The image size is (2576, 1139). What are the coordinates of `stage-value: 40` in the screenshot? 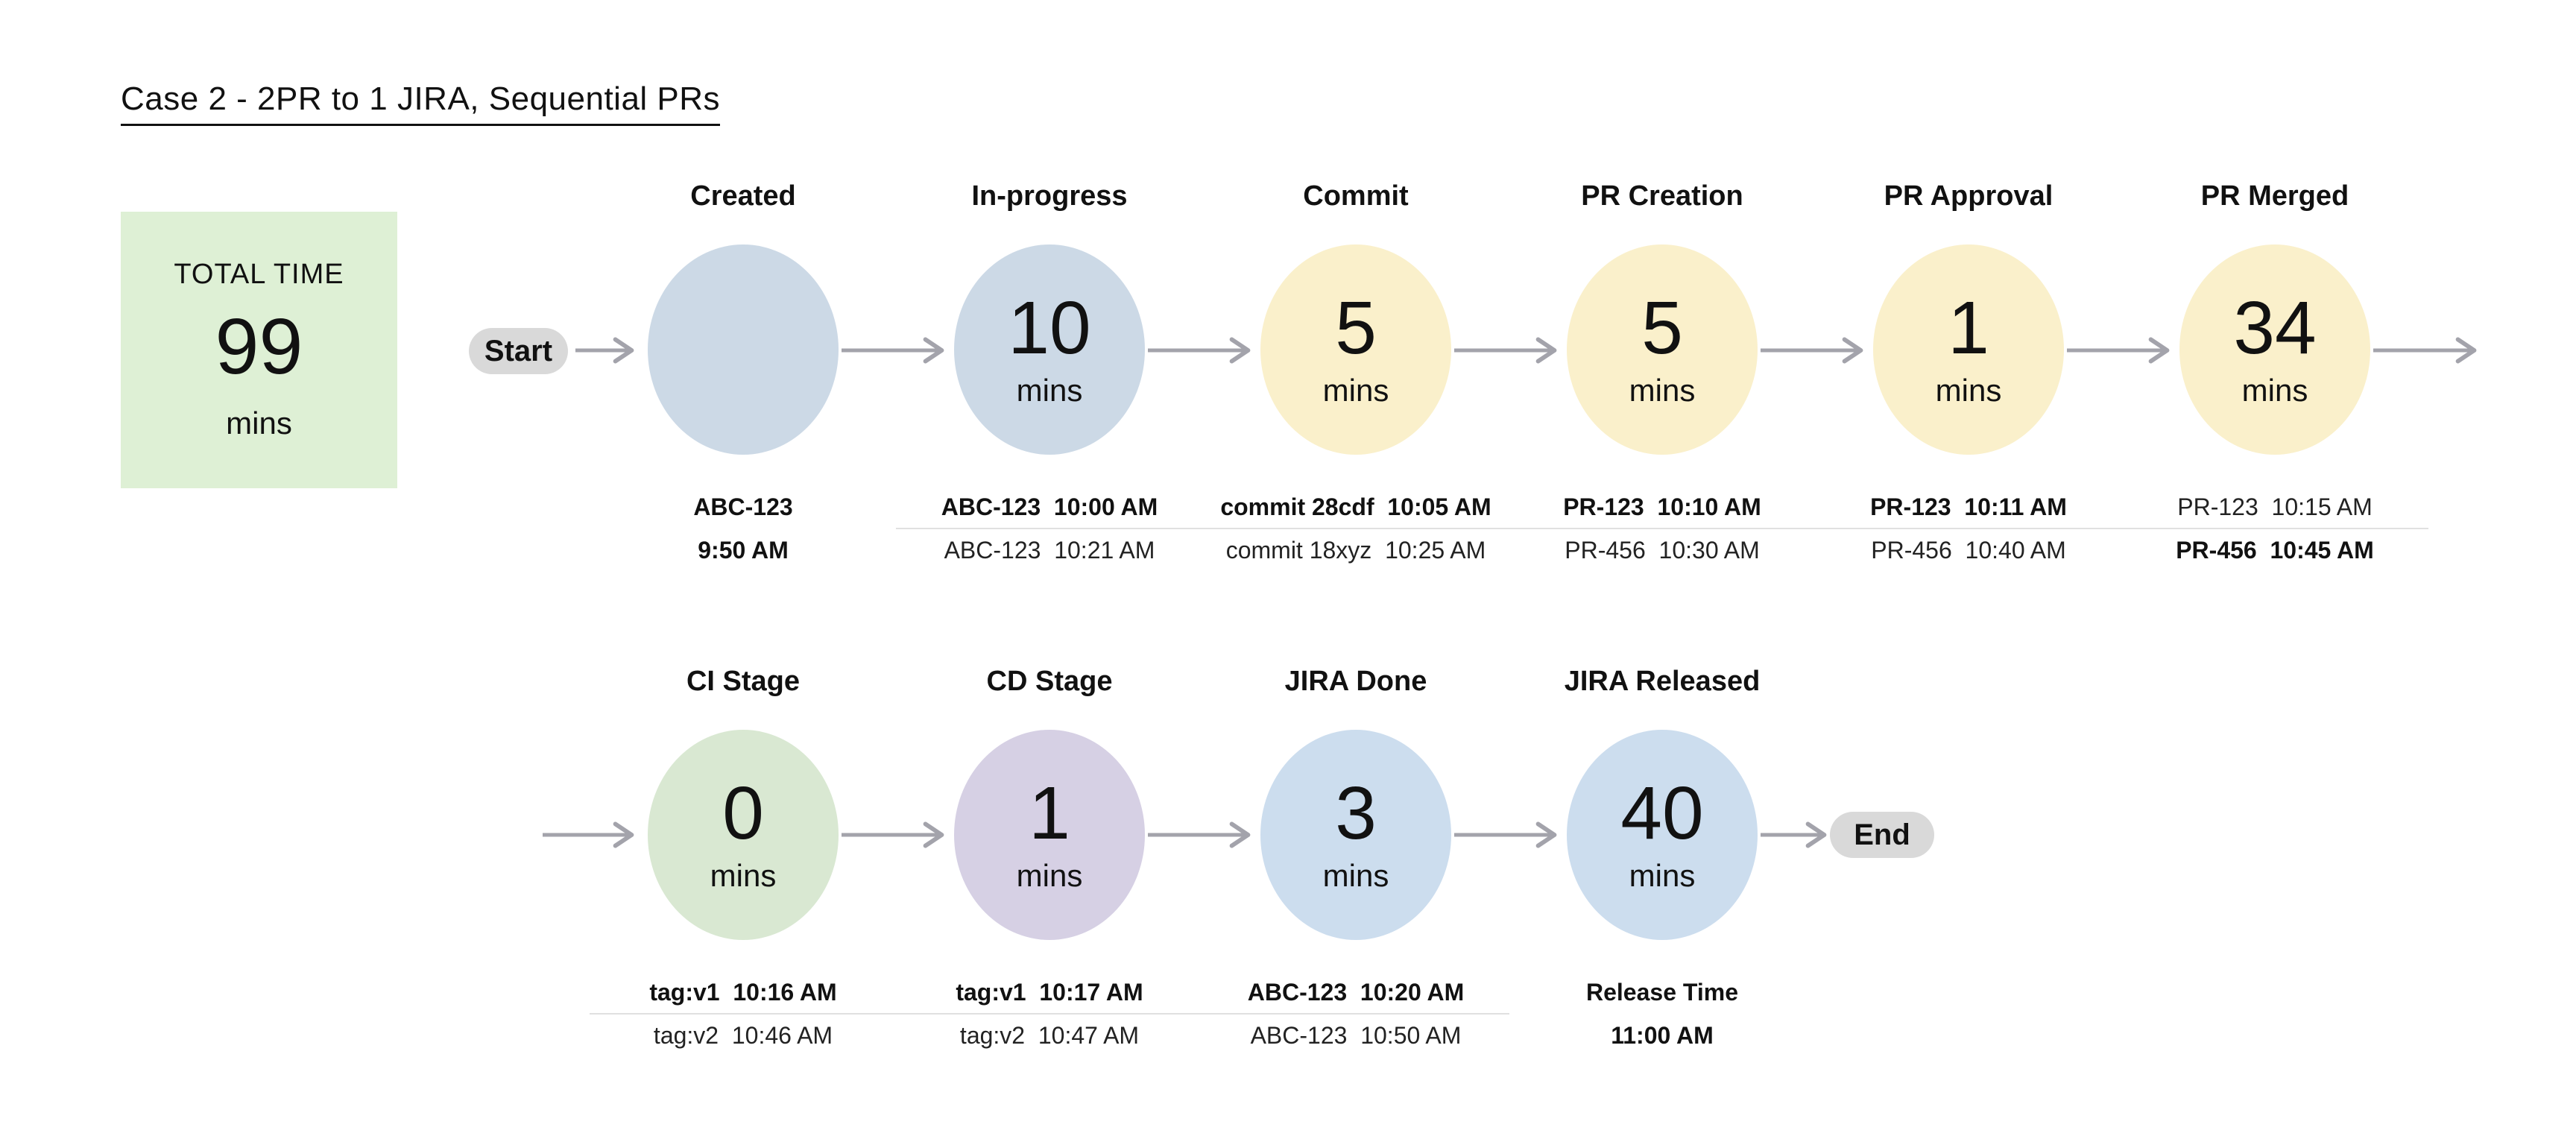 It's located at (1662, 813).